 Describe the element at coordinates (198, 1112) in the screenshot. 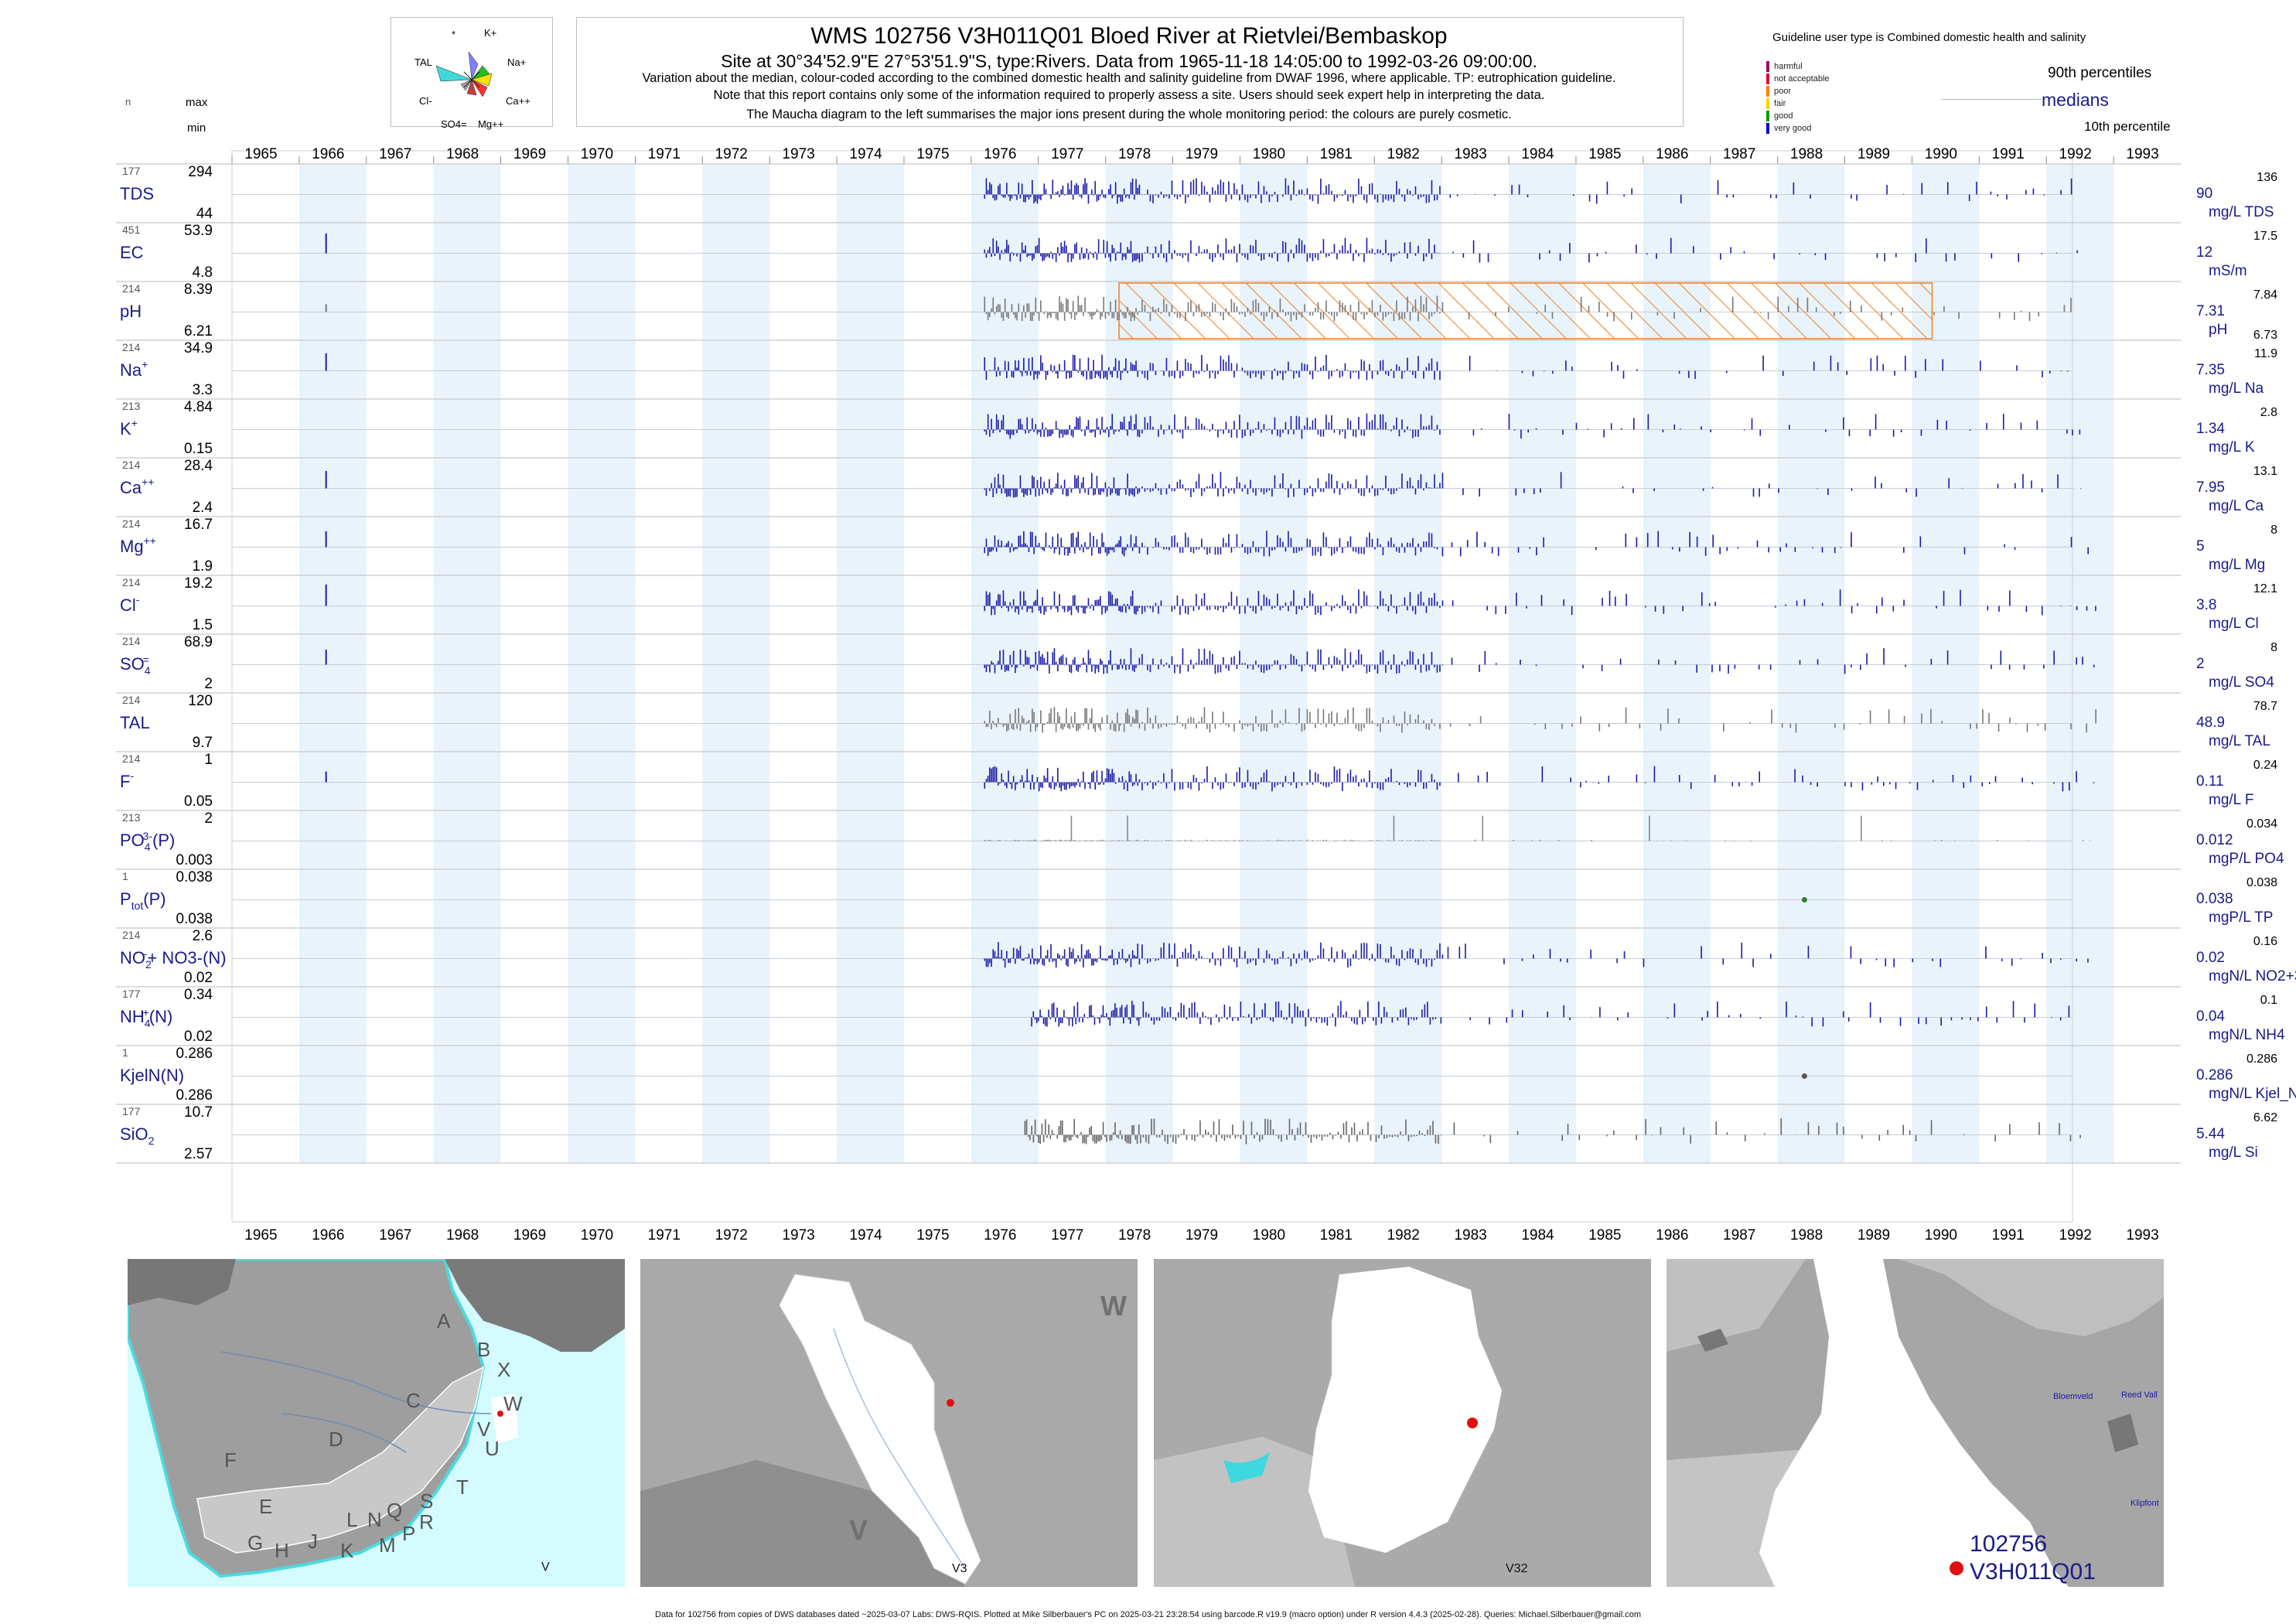

I see `row-max-label: 10.7` at that location.